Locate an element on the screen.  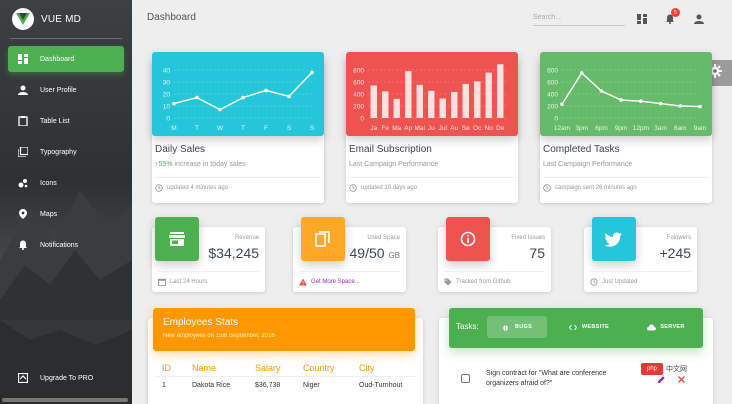
stat-footer-text: Tracked from Github is located at coordinates (483, 282).